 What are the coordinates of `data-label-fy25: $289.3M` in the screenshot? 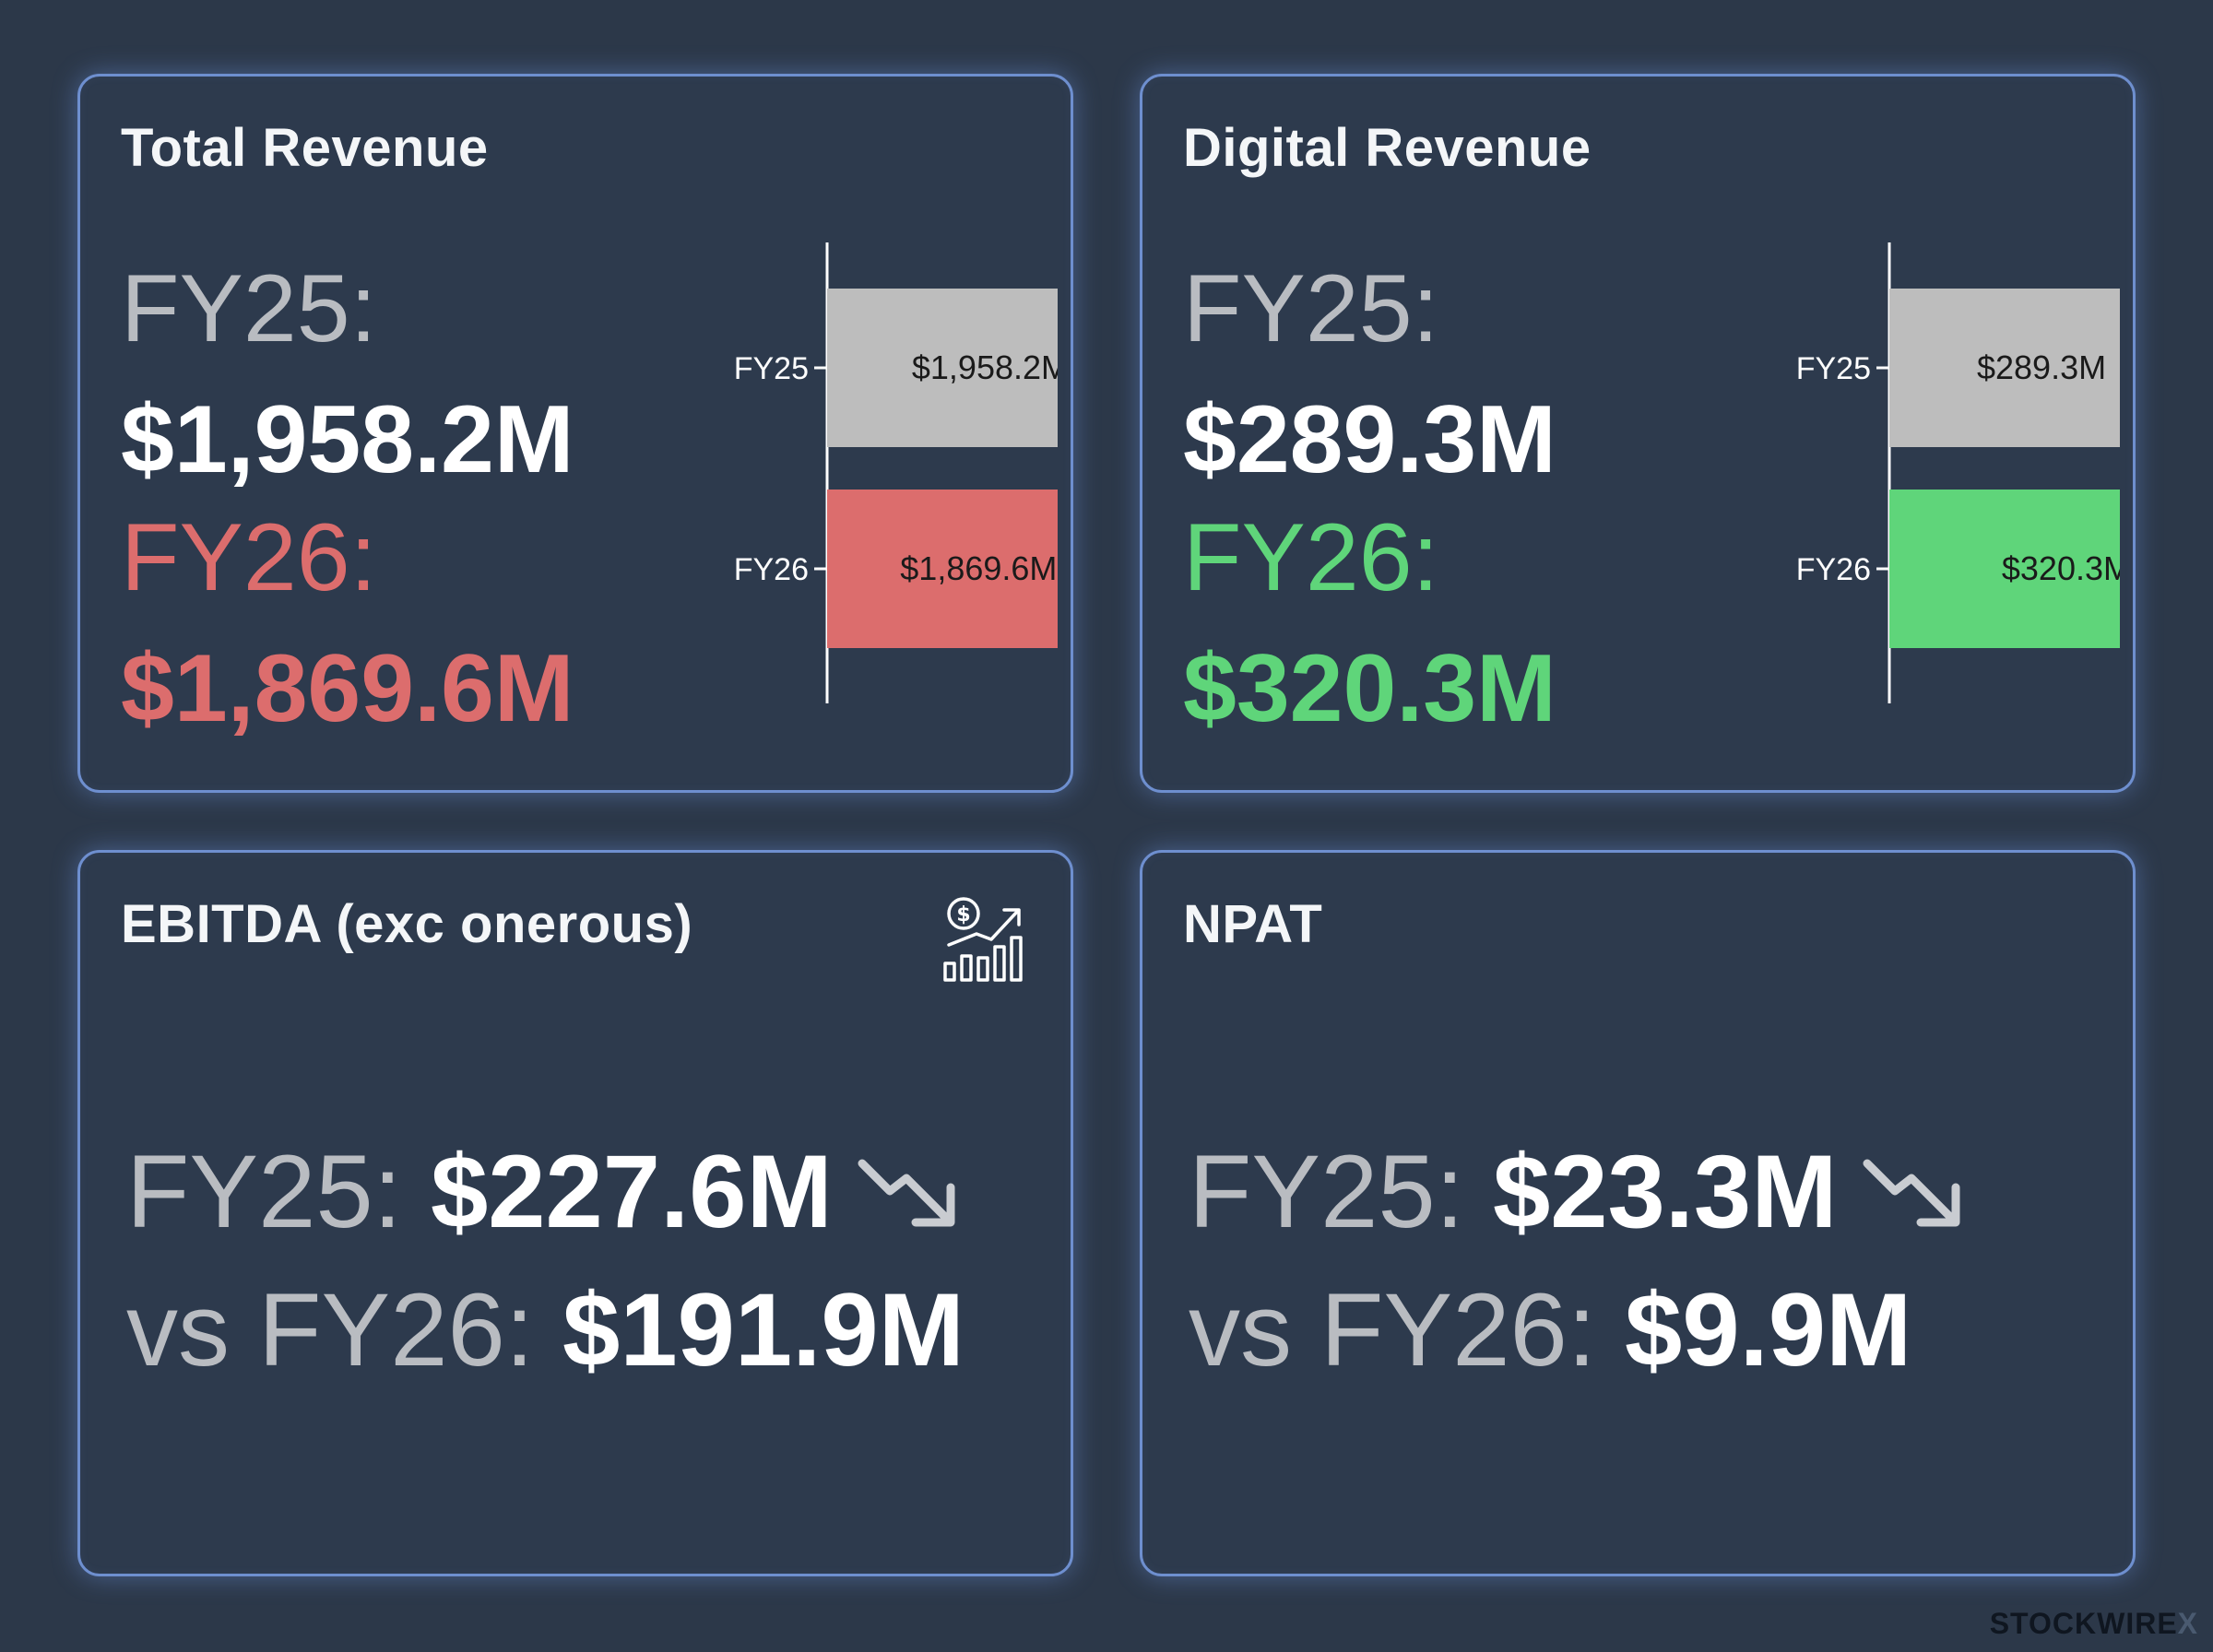 It's located at (2042, 367).